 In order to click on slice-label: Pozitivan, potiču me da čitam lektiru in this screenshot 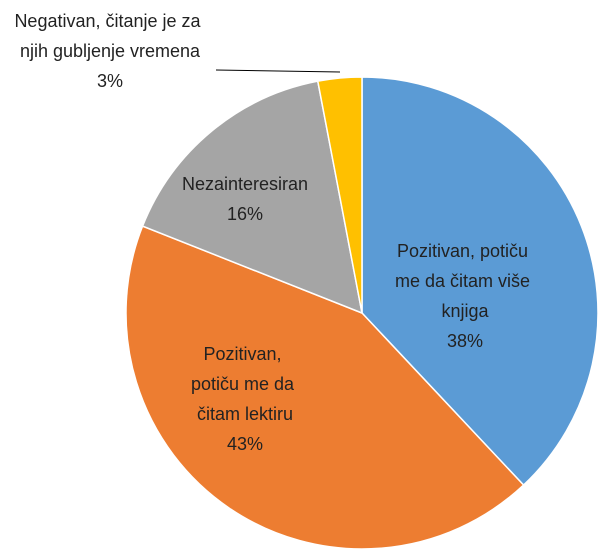, I will do `click(245, 384)`.